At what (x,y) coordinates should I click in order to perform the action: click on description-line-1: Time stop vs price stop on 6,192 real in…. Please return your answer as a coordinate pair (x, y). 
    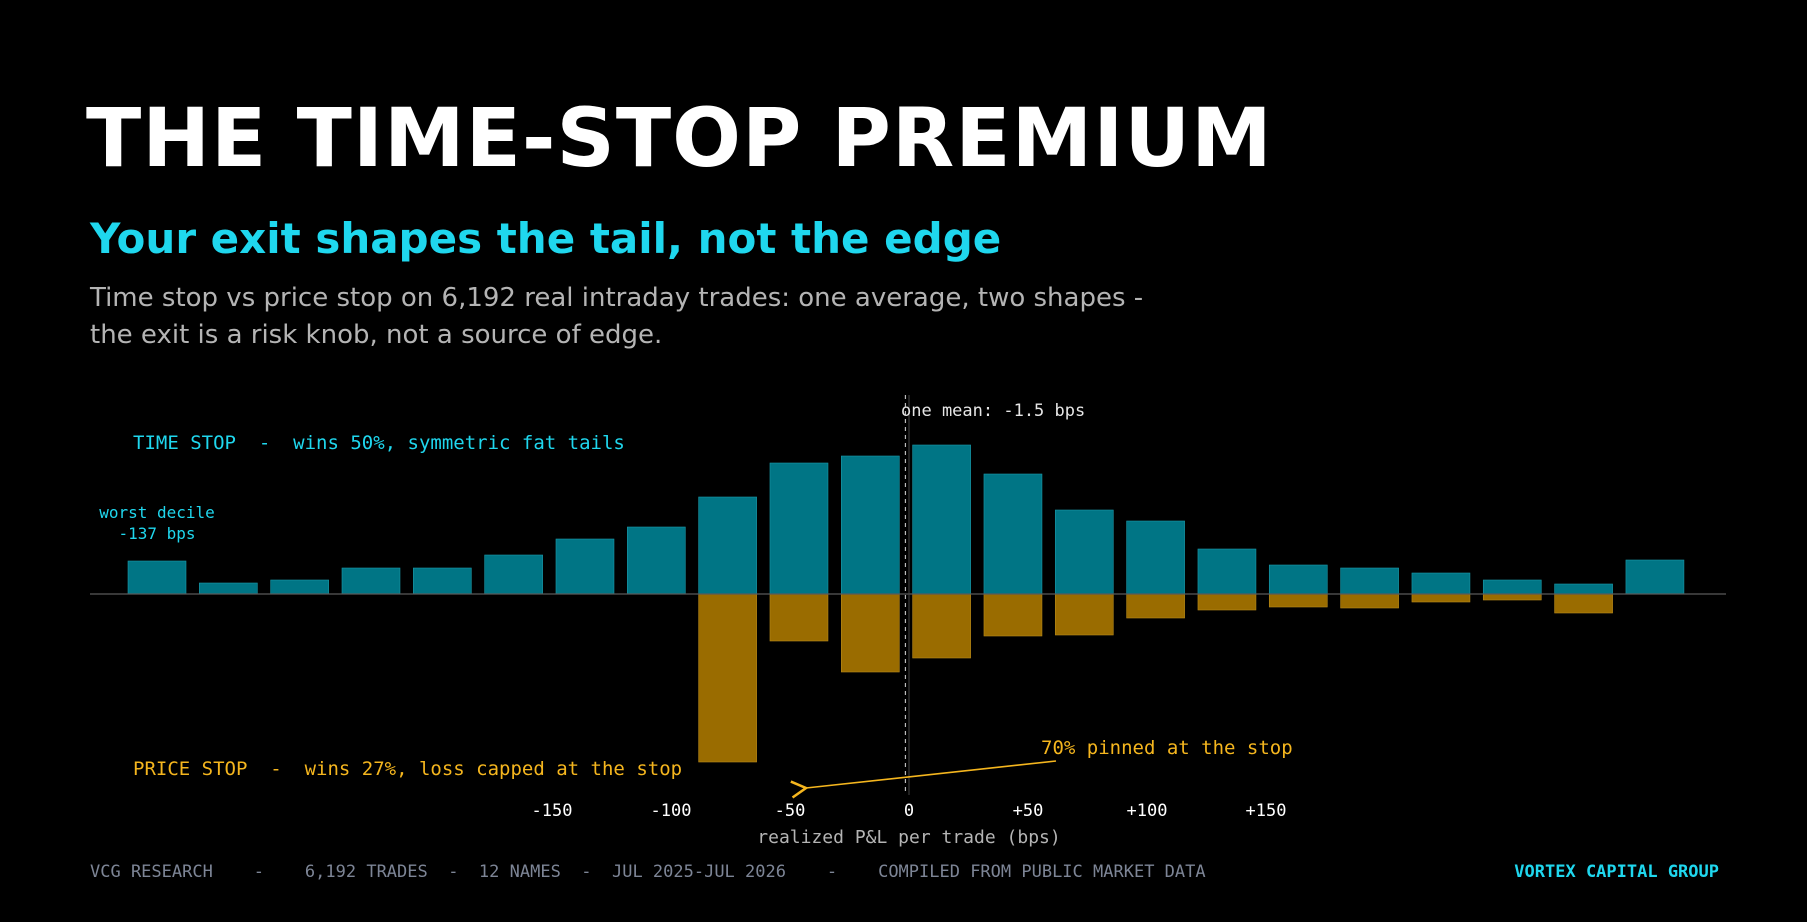
    Looking at the image, I should click on (617, 298).